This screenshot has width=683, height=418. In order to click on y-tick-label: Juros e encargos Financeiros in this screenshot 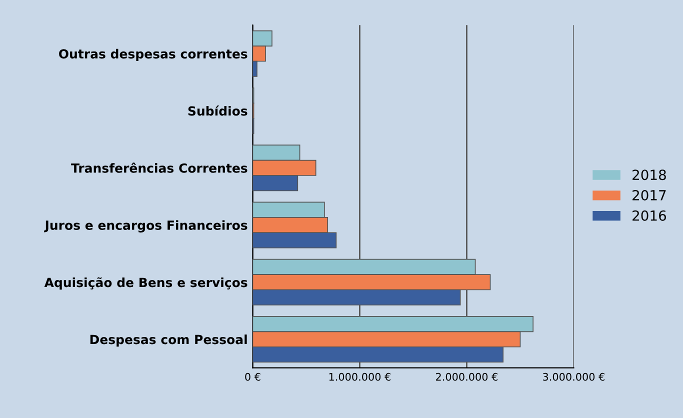, I will do `click(146, 226)`.